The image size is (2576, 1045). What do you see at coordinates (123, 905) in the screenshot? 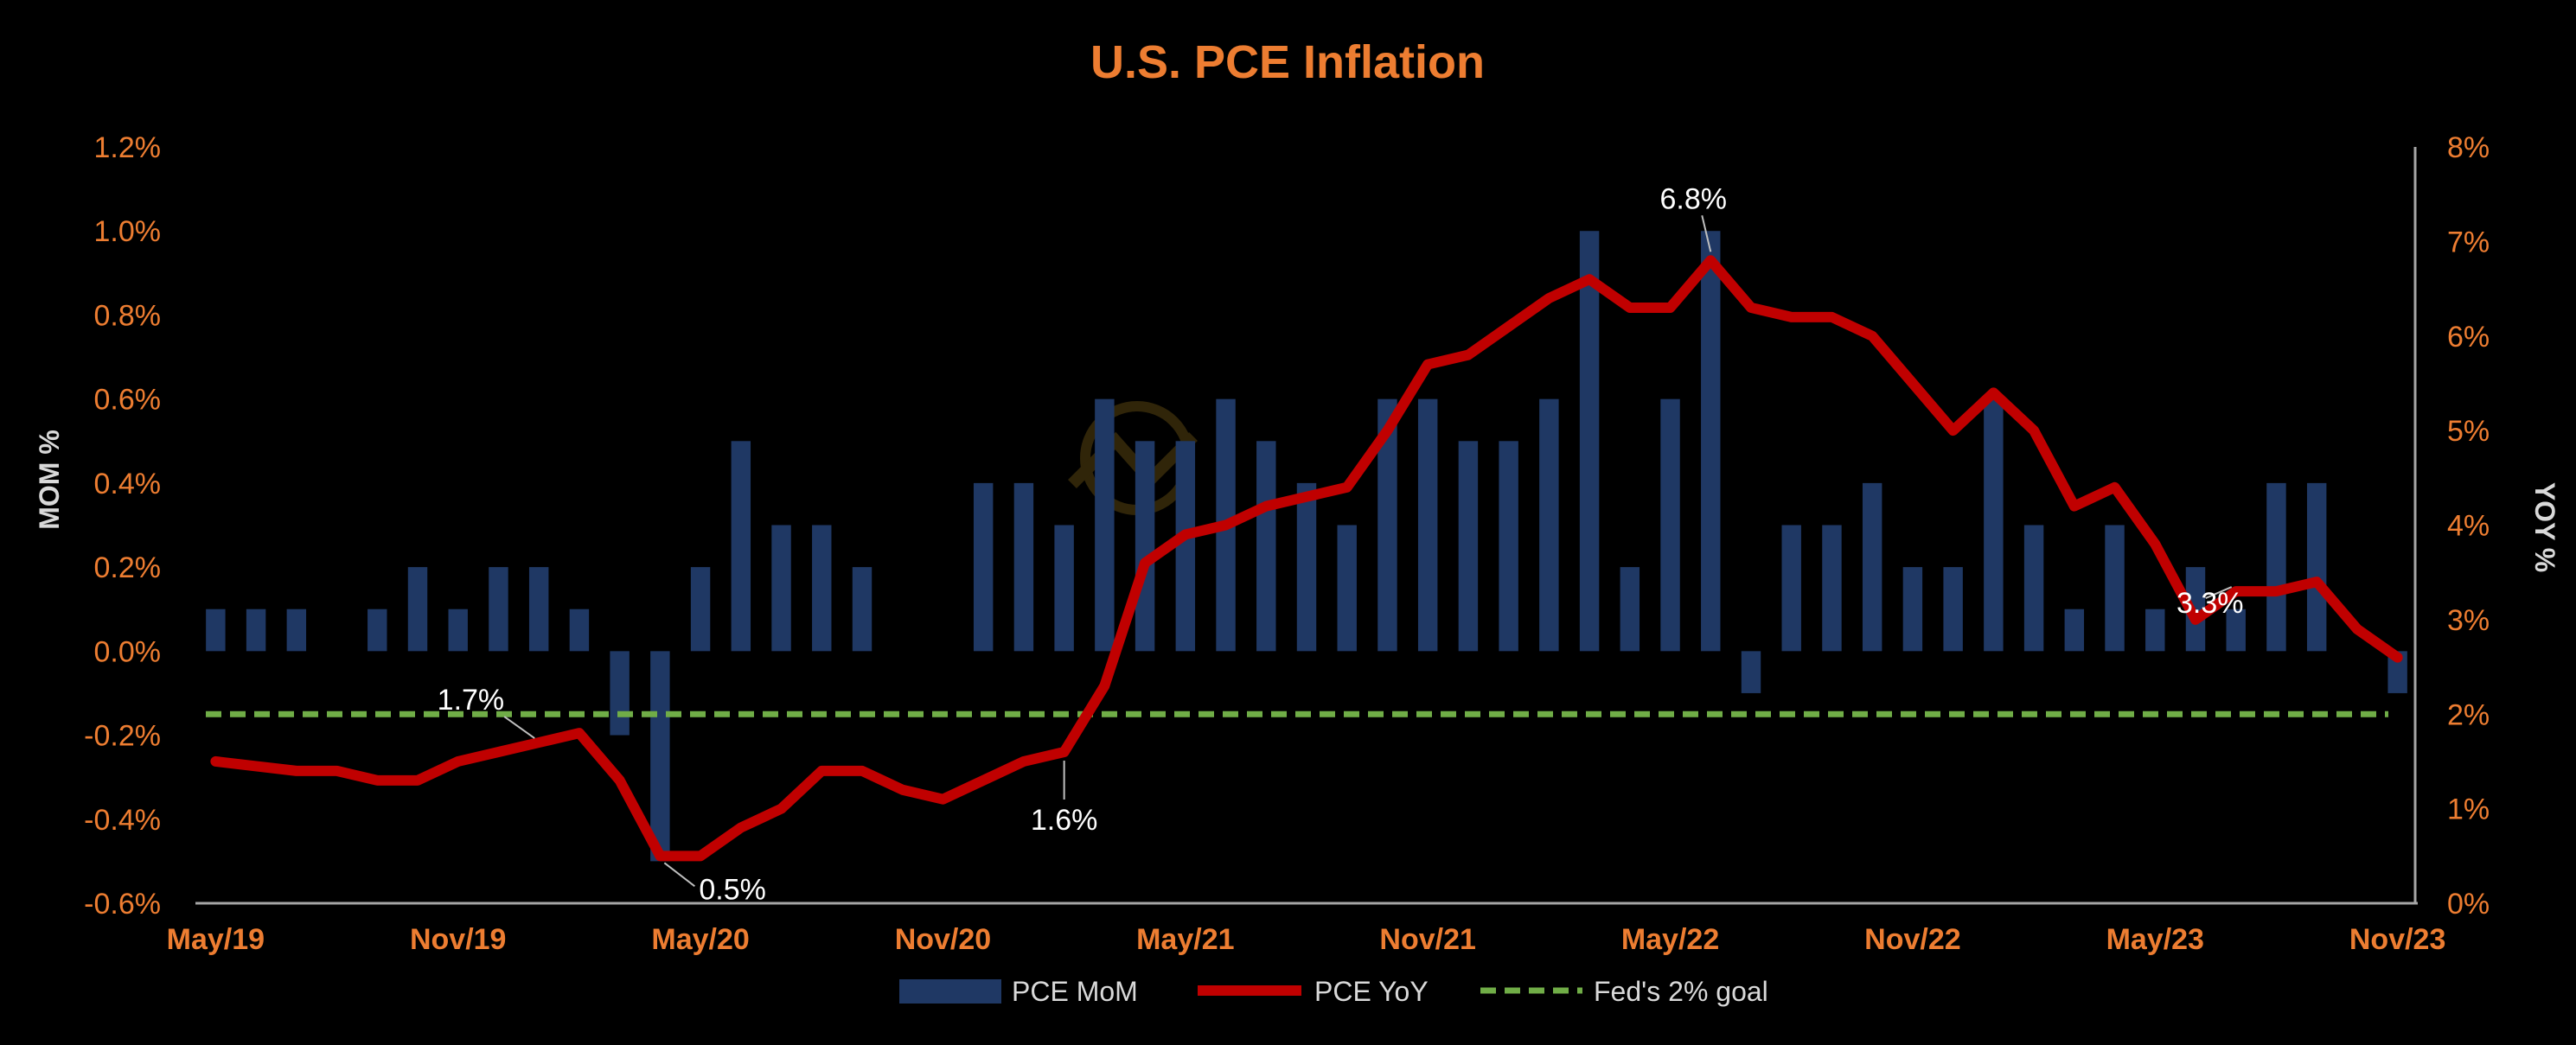
I see `y-left-tick-label: -0.6%` at bounding box center [123, 905].